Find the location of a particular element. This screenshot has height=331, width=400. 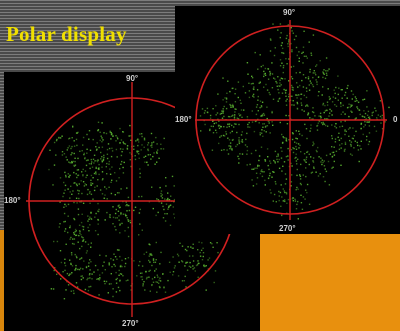

angle-label-90-left: 90° is located at coordinates (132, 78).